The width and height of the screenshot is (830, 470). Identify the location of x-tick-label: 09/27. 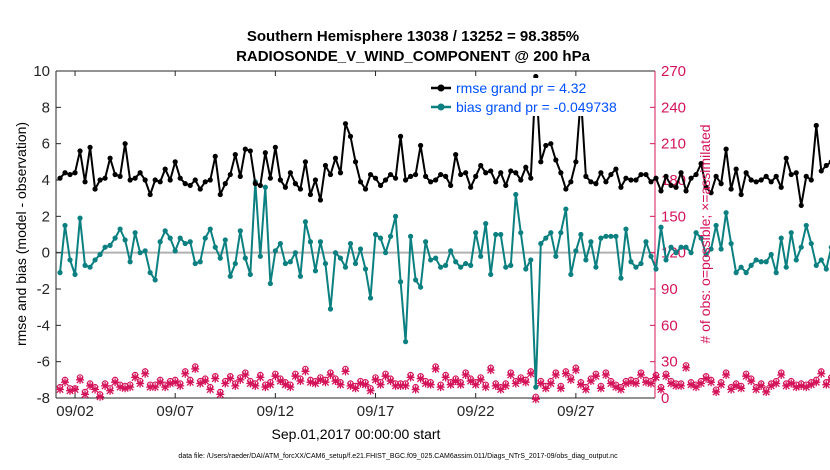
(576, 411).